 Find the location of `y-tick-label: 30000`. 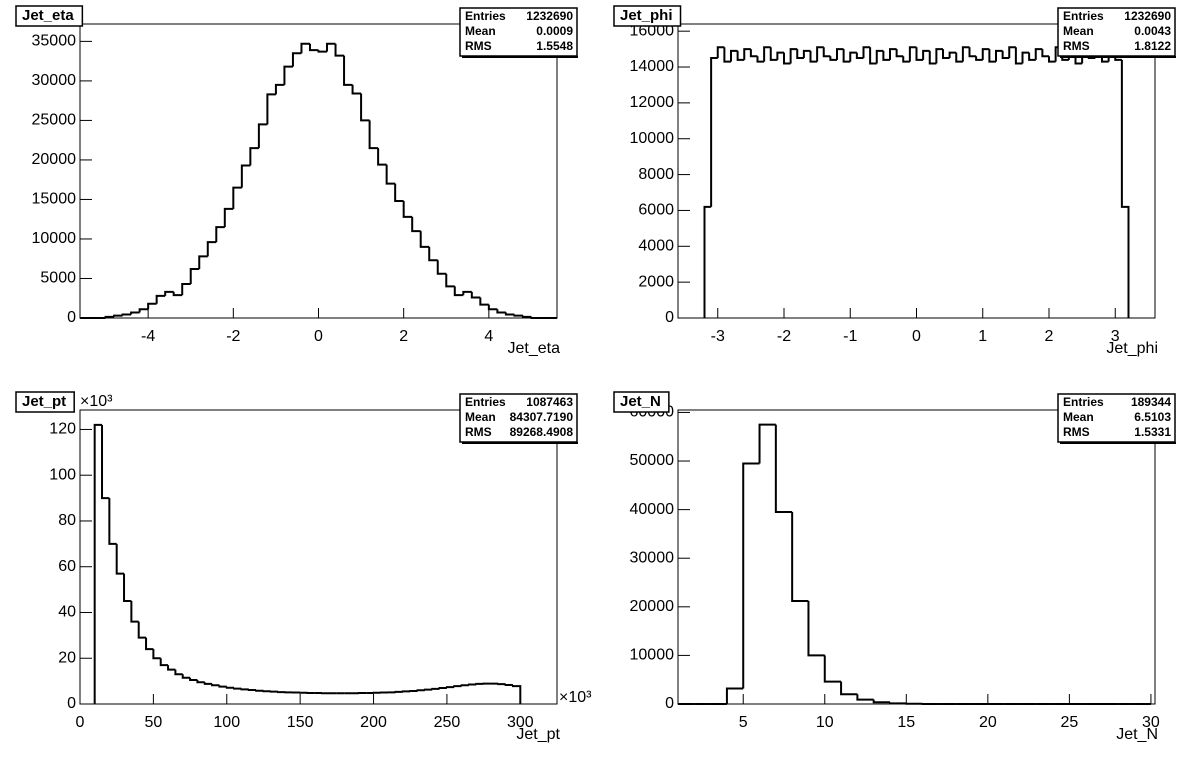

y-tick-label: 30000 is located at coordinates (652, 557).